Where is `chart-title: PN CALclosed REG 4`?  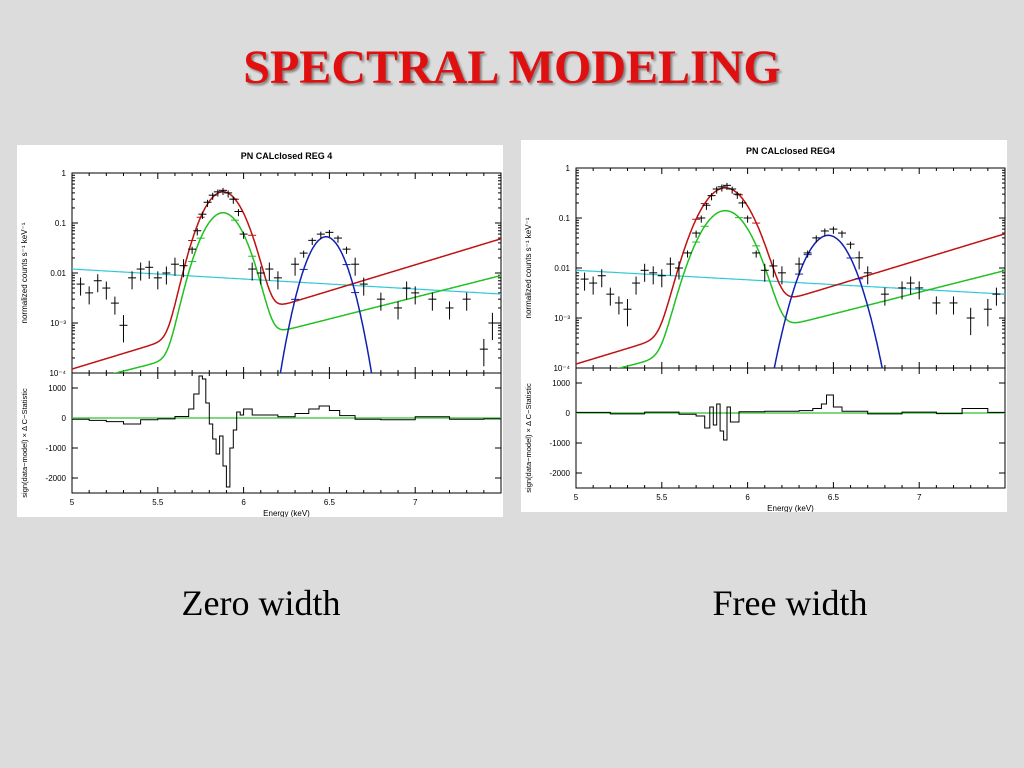
chart-title: PN CALclosed REG 4 is located at coordinates (287, 156).